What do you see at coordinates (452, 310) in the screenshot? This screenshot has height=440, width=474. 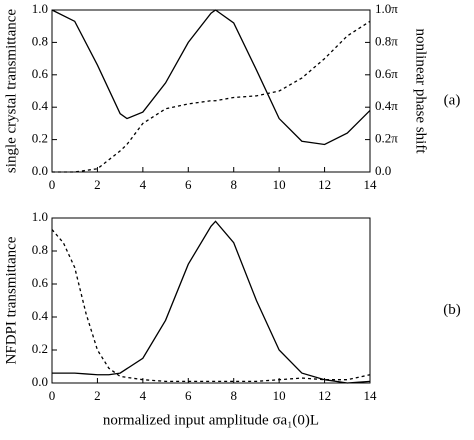 I see `panel-label: (b)` at bounding box center [452, 310].